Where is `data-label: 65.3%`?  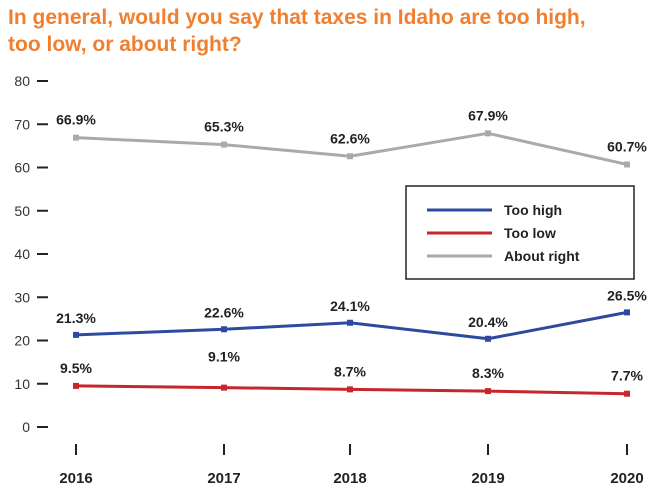 data-label: 65.3% is located at coordinates (224, 127).